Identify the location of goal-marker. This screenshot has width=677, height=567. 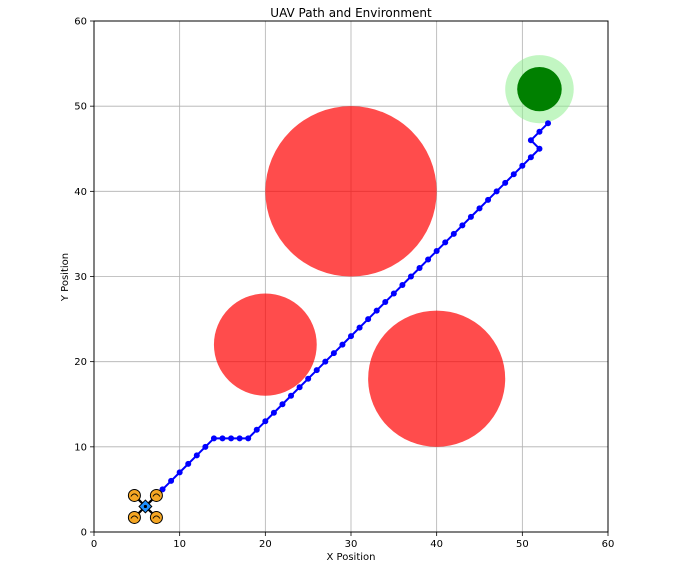
(539, 89).